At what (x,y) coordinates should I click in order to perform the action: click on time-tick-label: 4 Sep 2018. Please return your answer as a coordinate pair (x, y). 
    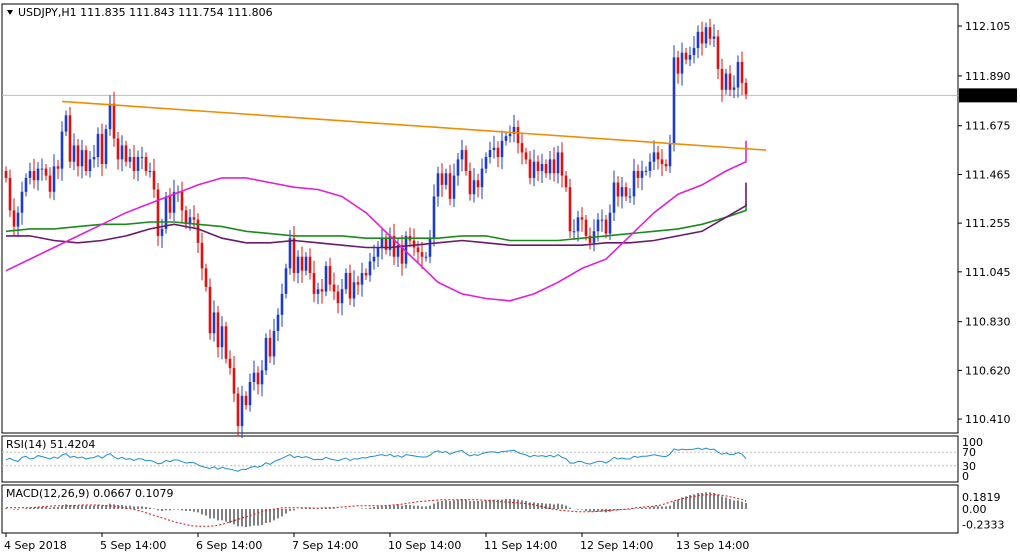
    Looking at the image, I should click on (35, 545).